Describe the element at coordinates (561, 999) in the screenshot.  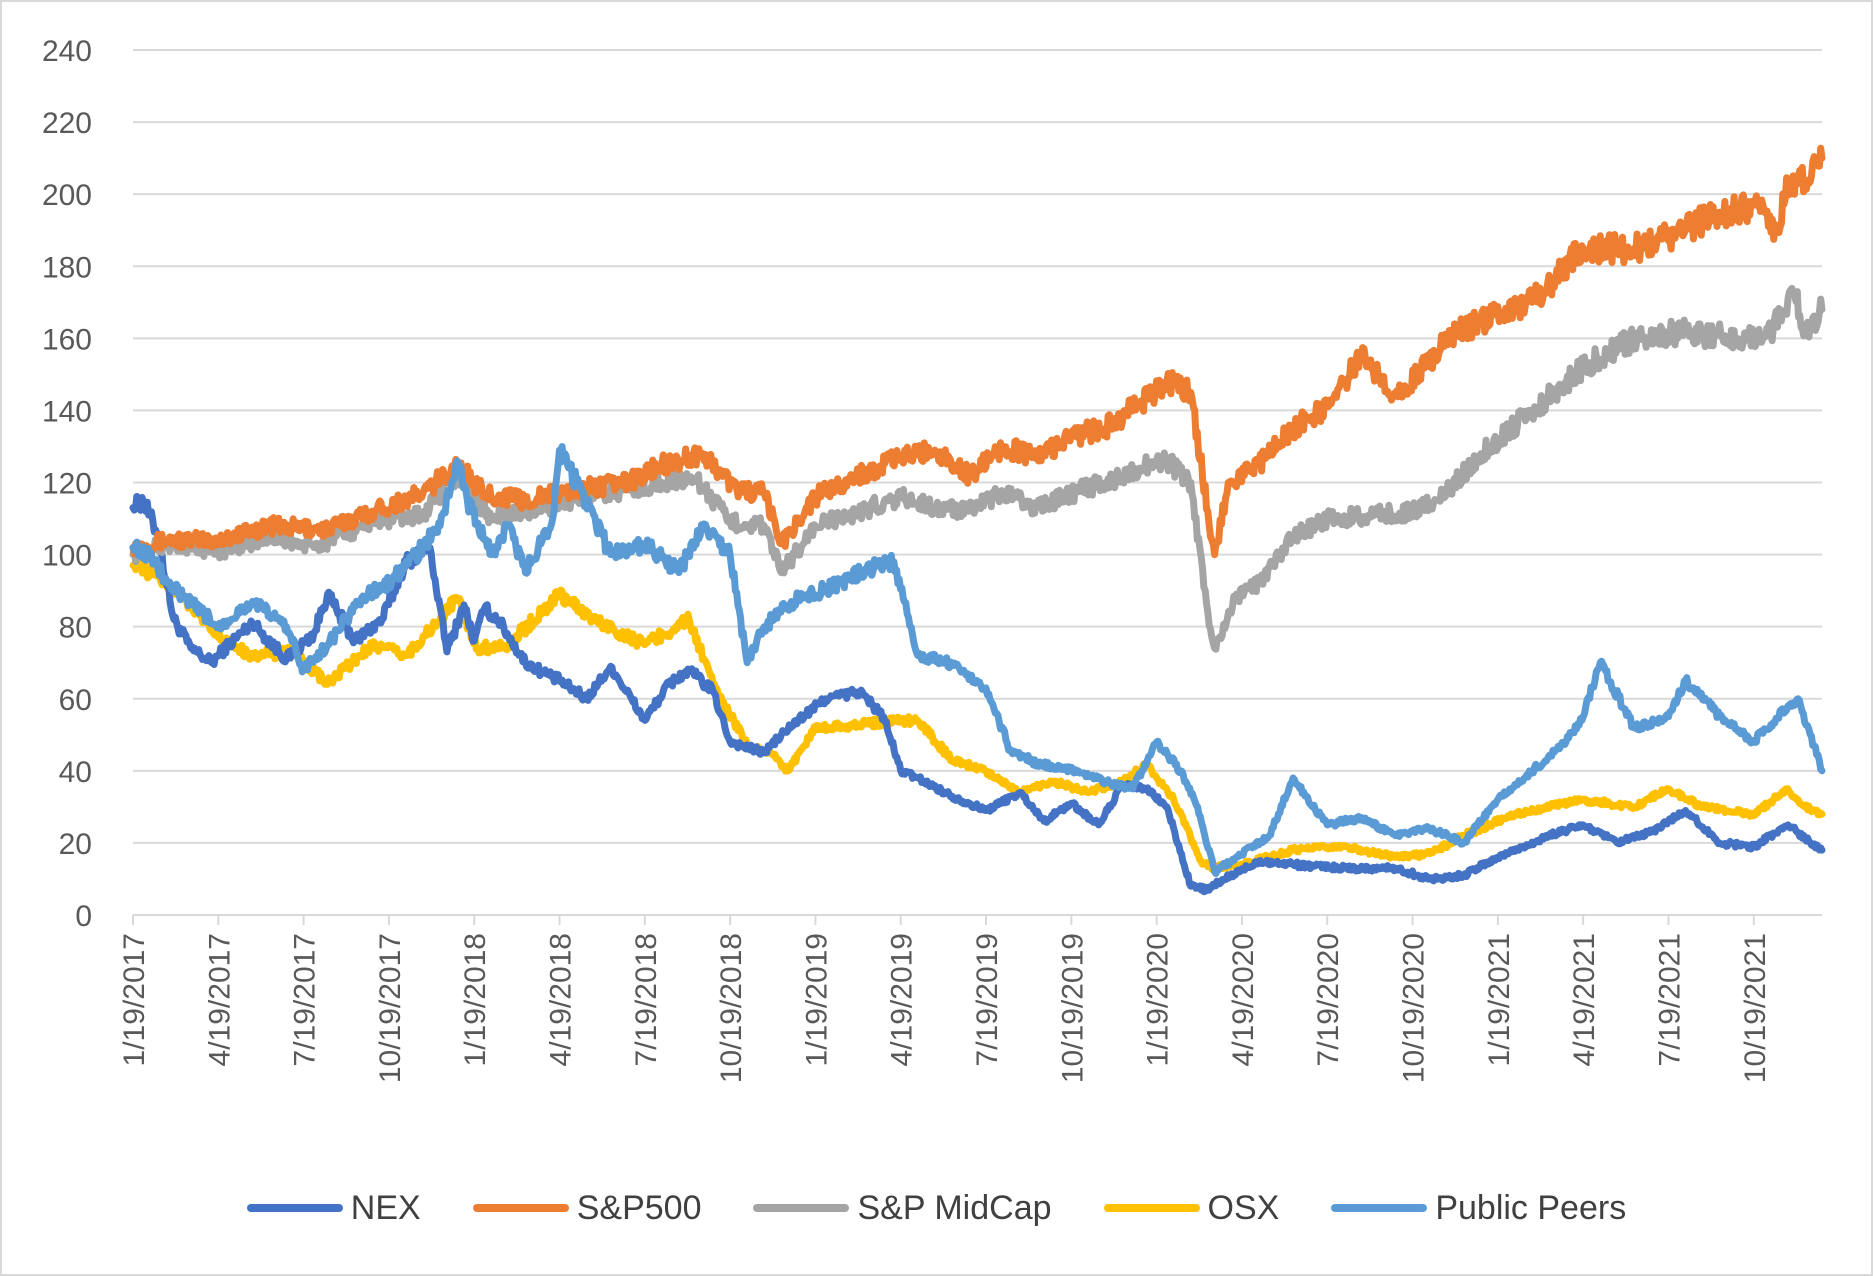
I see `x-tick-label: 4/19/2018` at that location.